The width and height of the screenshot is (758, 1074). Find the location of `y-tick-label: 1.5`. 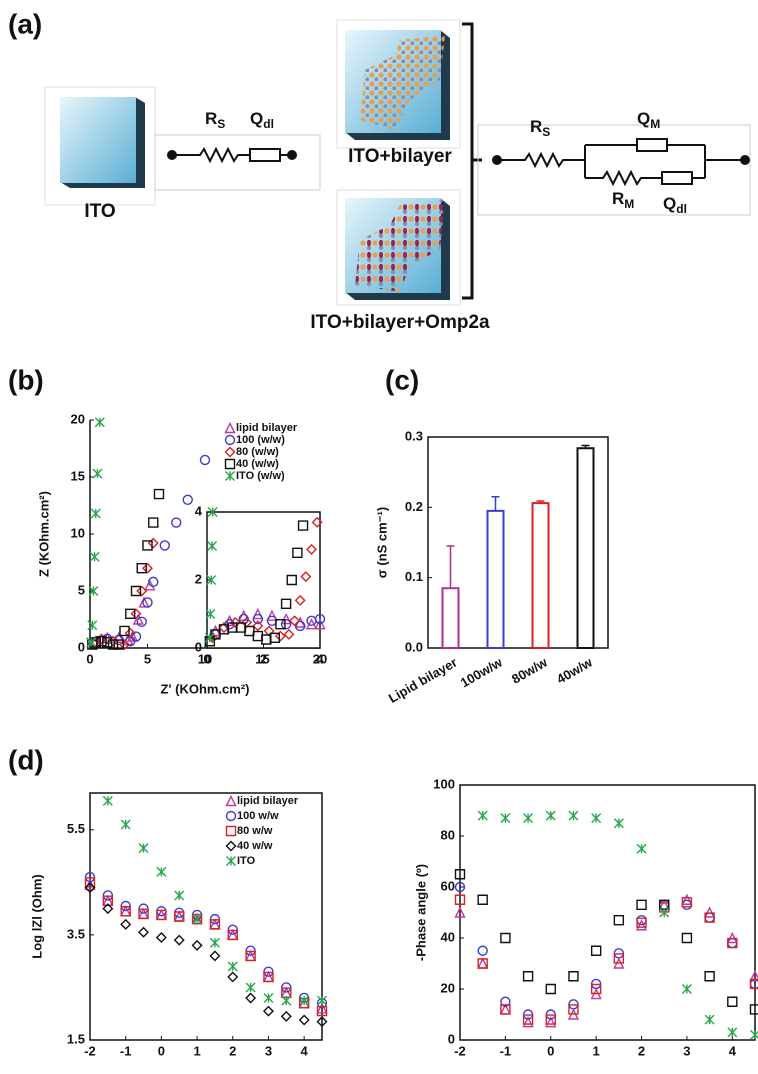

y-tick-label: 1.5 is located at coordinates (76, 1038).